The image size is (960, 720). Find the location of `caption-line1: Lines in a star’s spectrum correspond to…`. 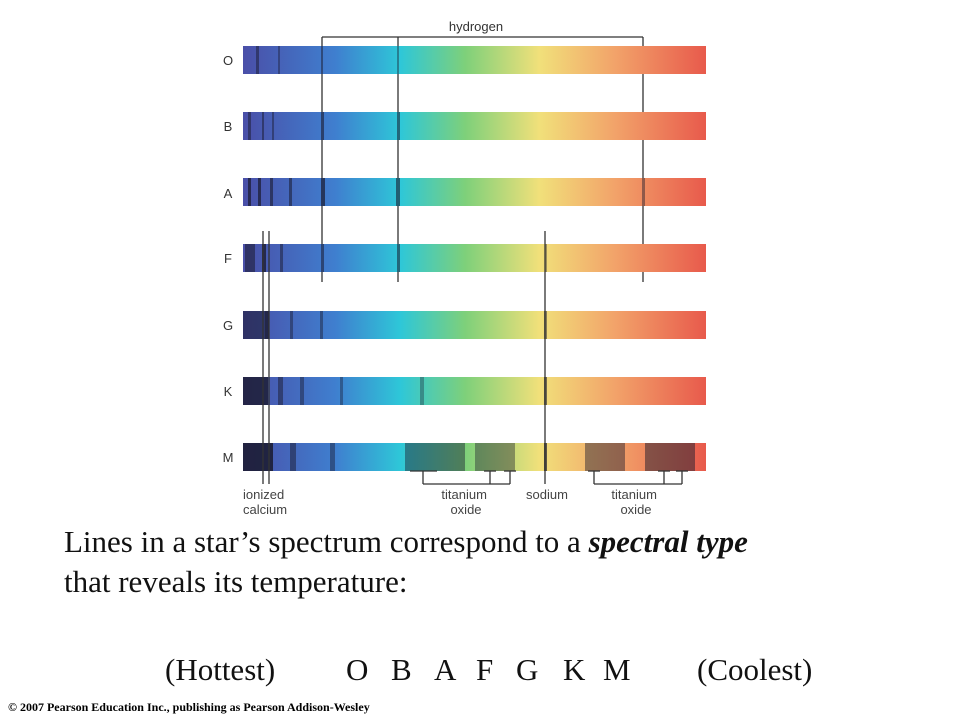

caption-line1: Lines in a star’s spectrum correspond to… is located at coordinates (326, 541).